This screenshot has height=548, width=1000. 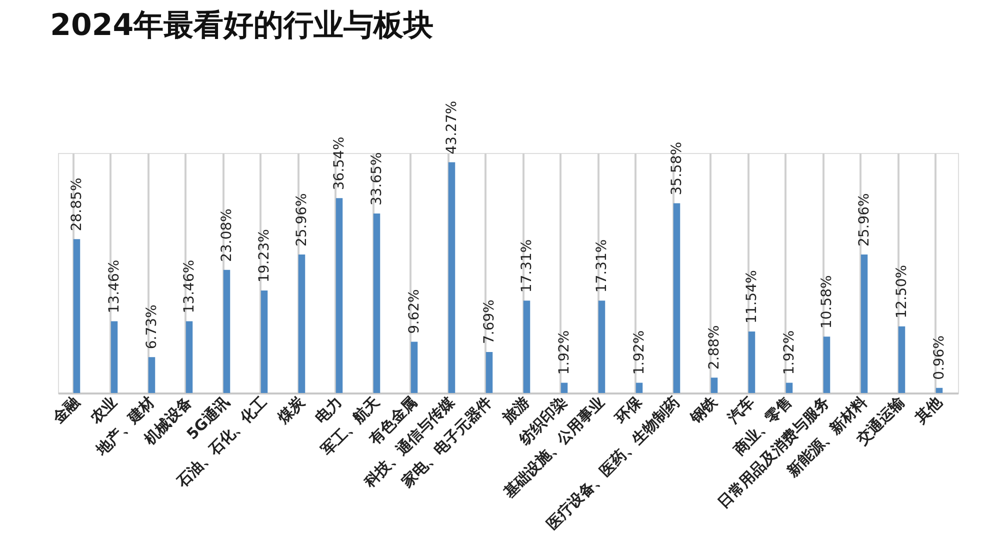 I want to click on data-label: 35.58%, so click(x=676, y=169).